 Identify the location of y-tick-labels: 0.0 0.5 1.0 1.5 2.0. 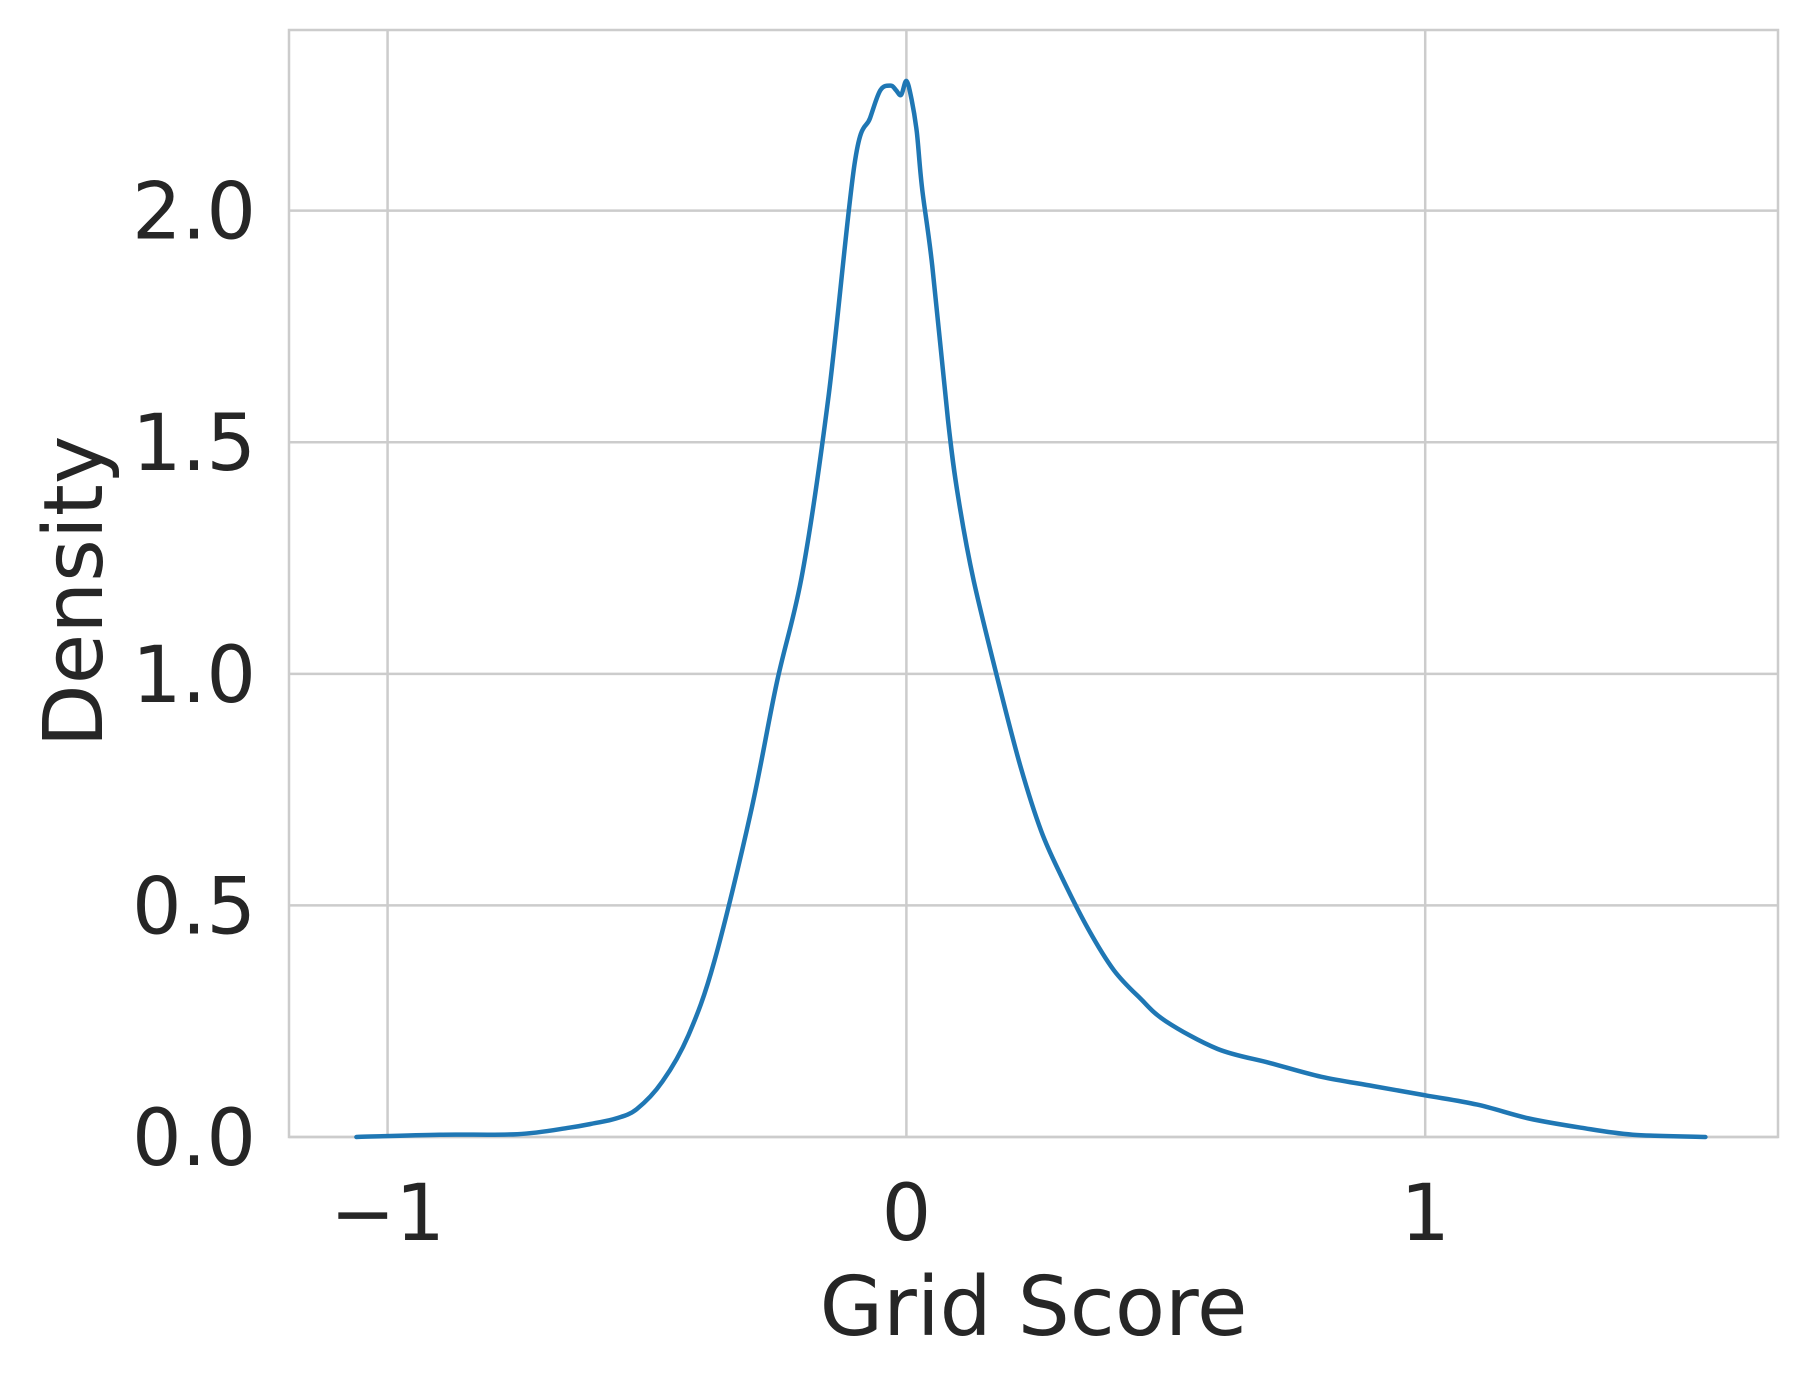
(194, 676).